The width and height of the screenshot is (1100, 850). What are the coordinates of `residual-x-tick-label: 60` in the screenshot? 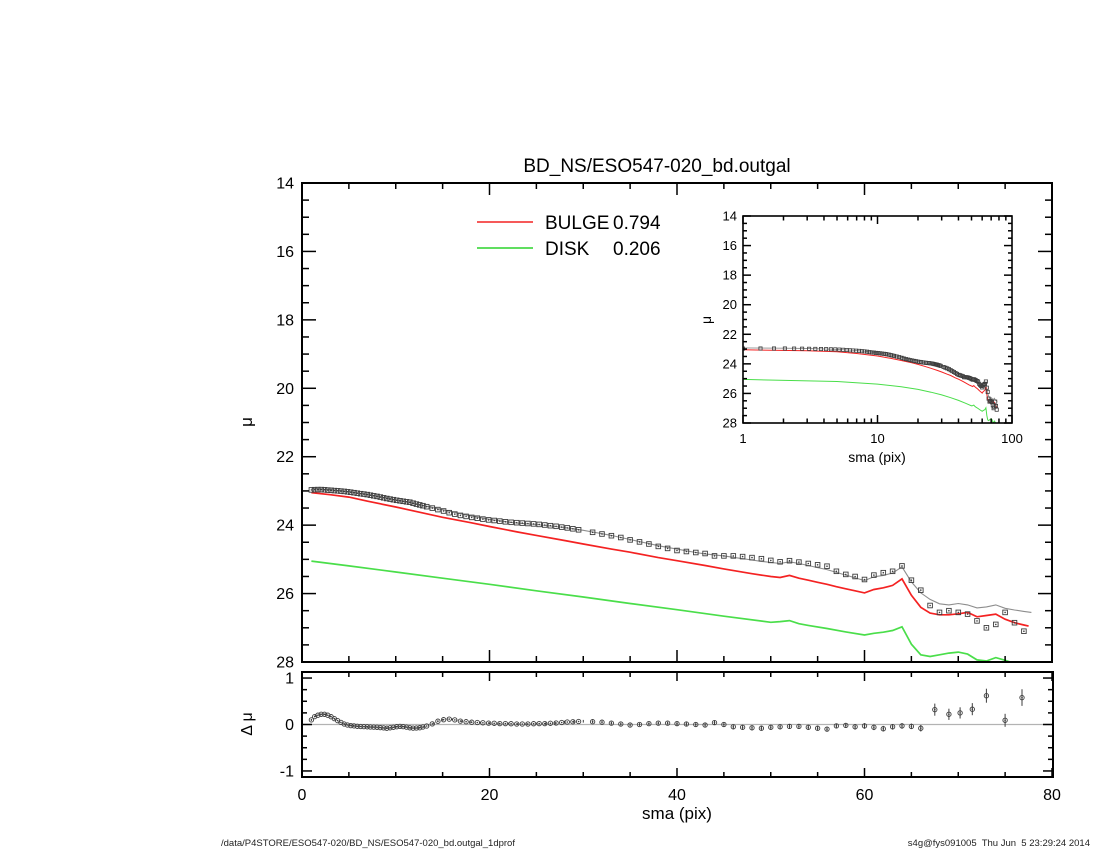 It's located at (865, 795).